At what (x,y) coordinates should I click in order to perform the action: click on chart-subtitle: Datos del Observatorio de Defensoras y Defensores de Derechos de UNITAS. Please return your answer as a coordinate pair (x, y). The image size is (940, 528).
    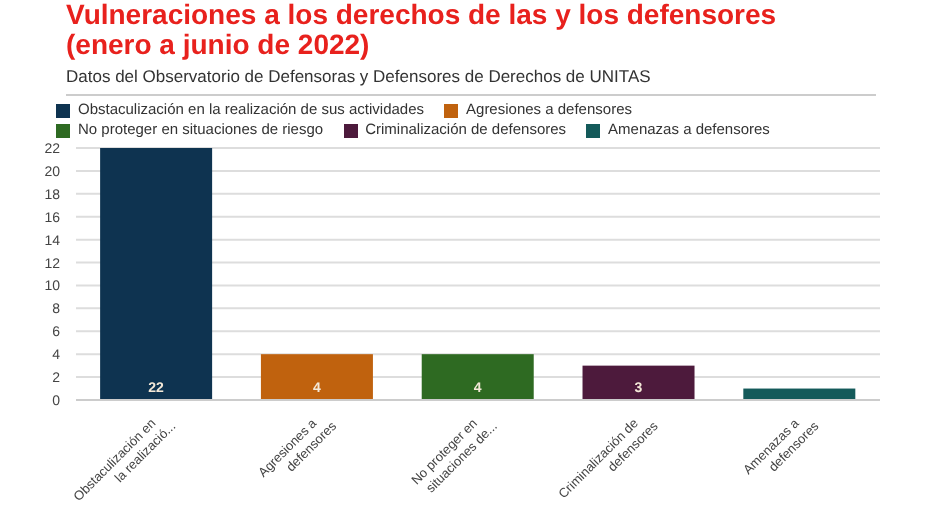
    Looking at the image, I should click on (471, 81).